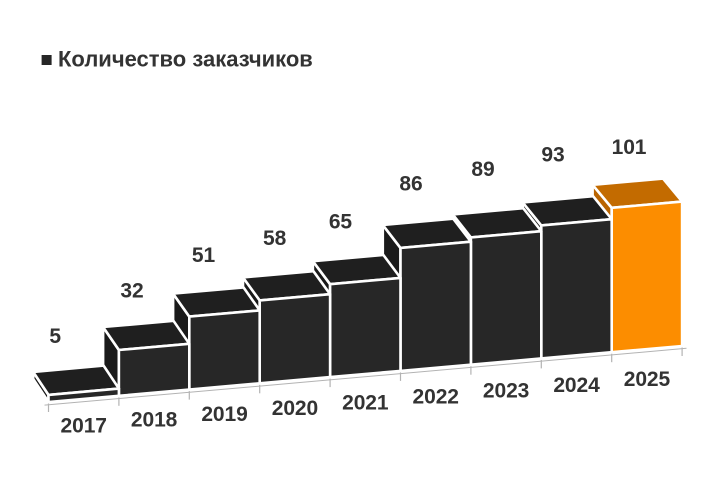 This screenshot has height=480, width=720. What do you see at coordinates (55, 336) in the screenshot?
I see `svg-text: 5` at bounding box center [55, 336].